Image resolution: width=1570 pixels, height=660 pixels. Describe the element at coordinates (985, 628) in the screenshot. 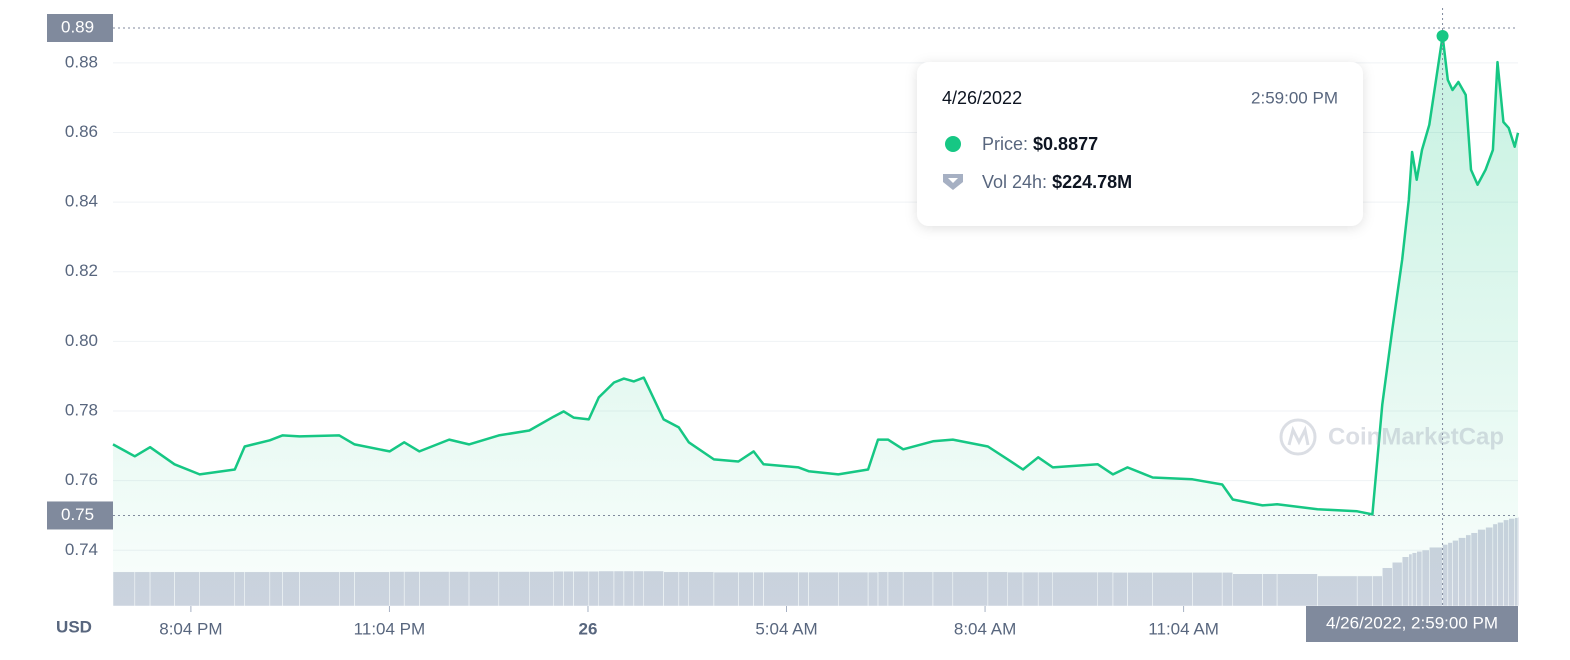

I see `x-tick-label: 8:04 AM` at that location.